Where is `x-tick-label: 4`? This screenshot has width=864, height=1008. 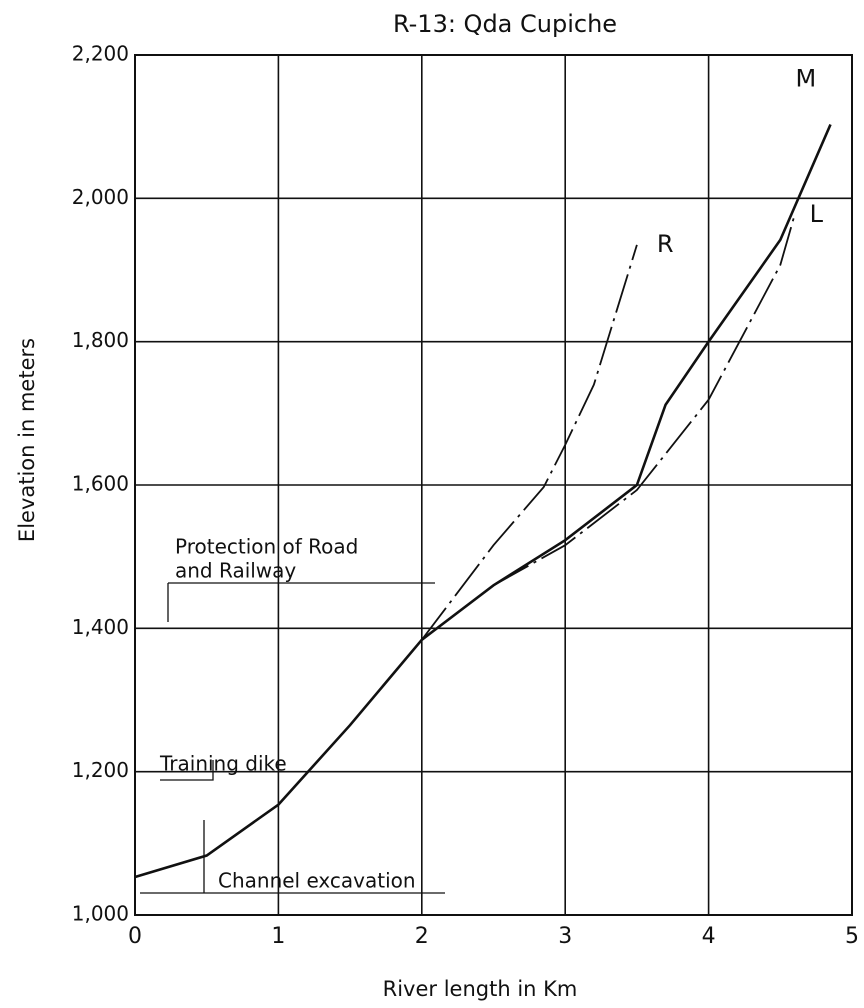 x-tick-label: 4 is located at coordinates (709, 936).